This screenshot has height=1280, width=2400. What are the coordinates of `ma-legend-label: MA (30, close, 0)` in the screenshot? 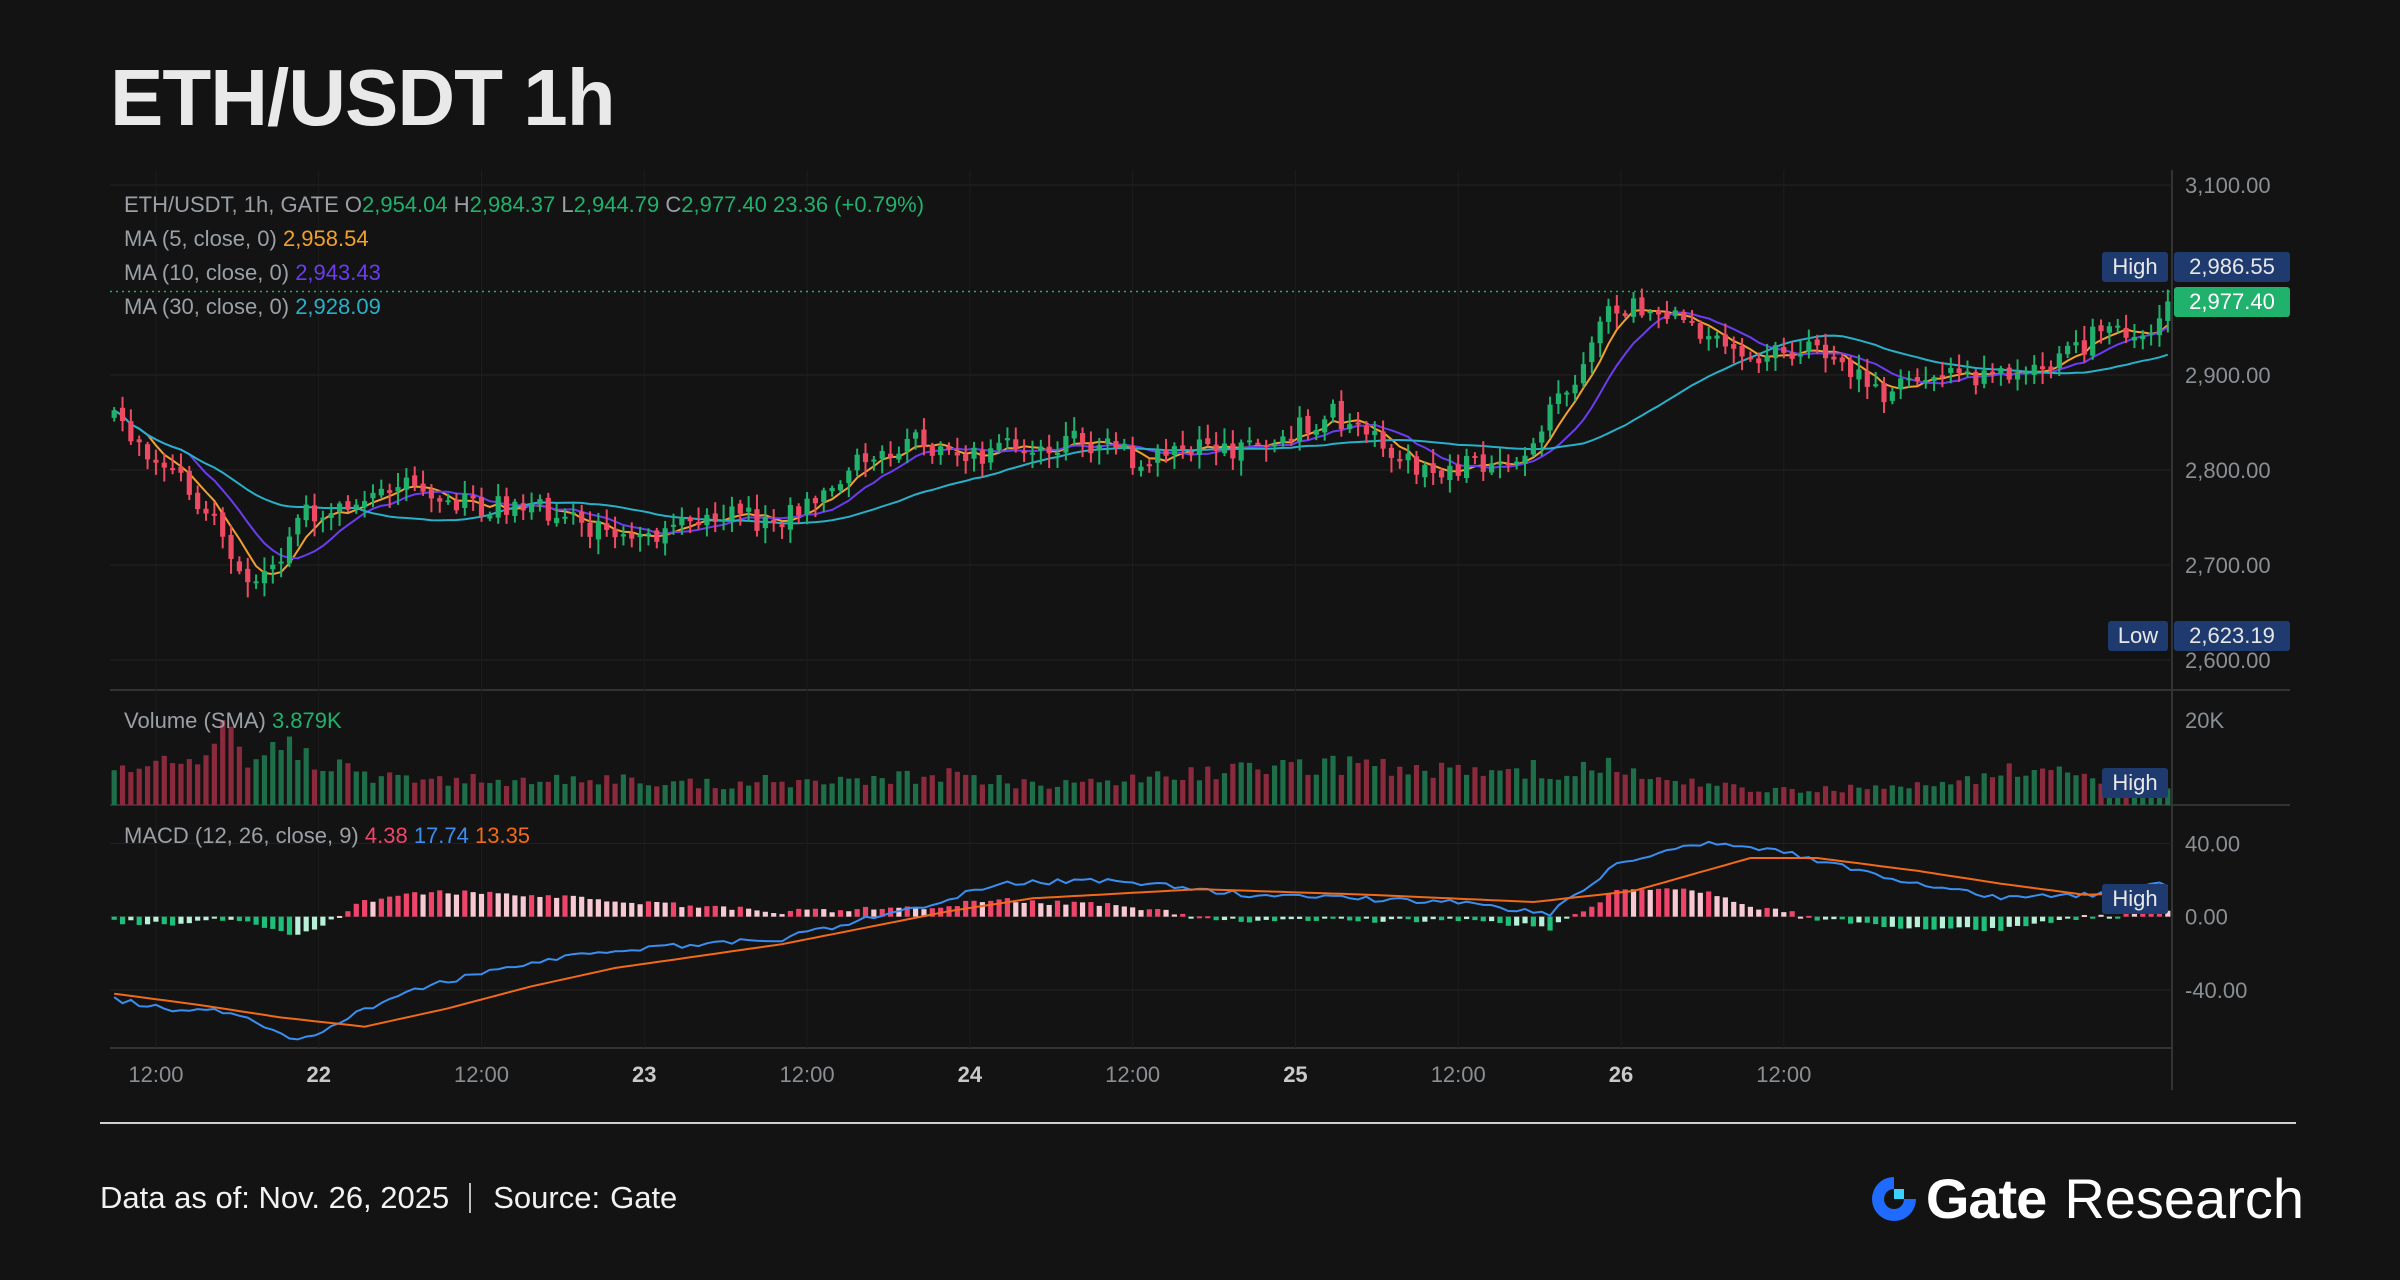 It's located at (209, 306).